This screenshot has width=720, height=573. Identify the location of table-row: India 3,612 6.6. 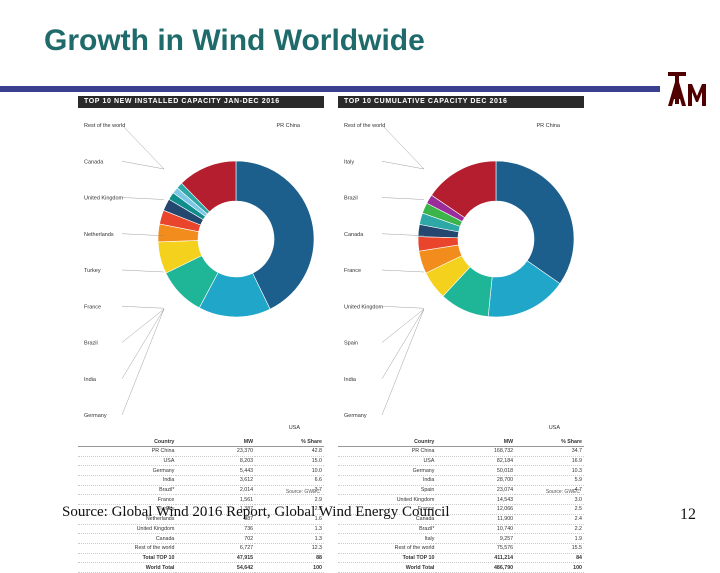
(201, 480).